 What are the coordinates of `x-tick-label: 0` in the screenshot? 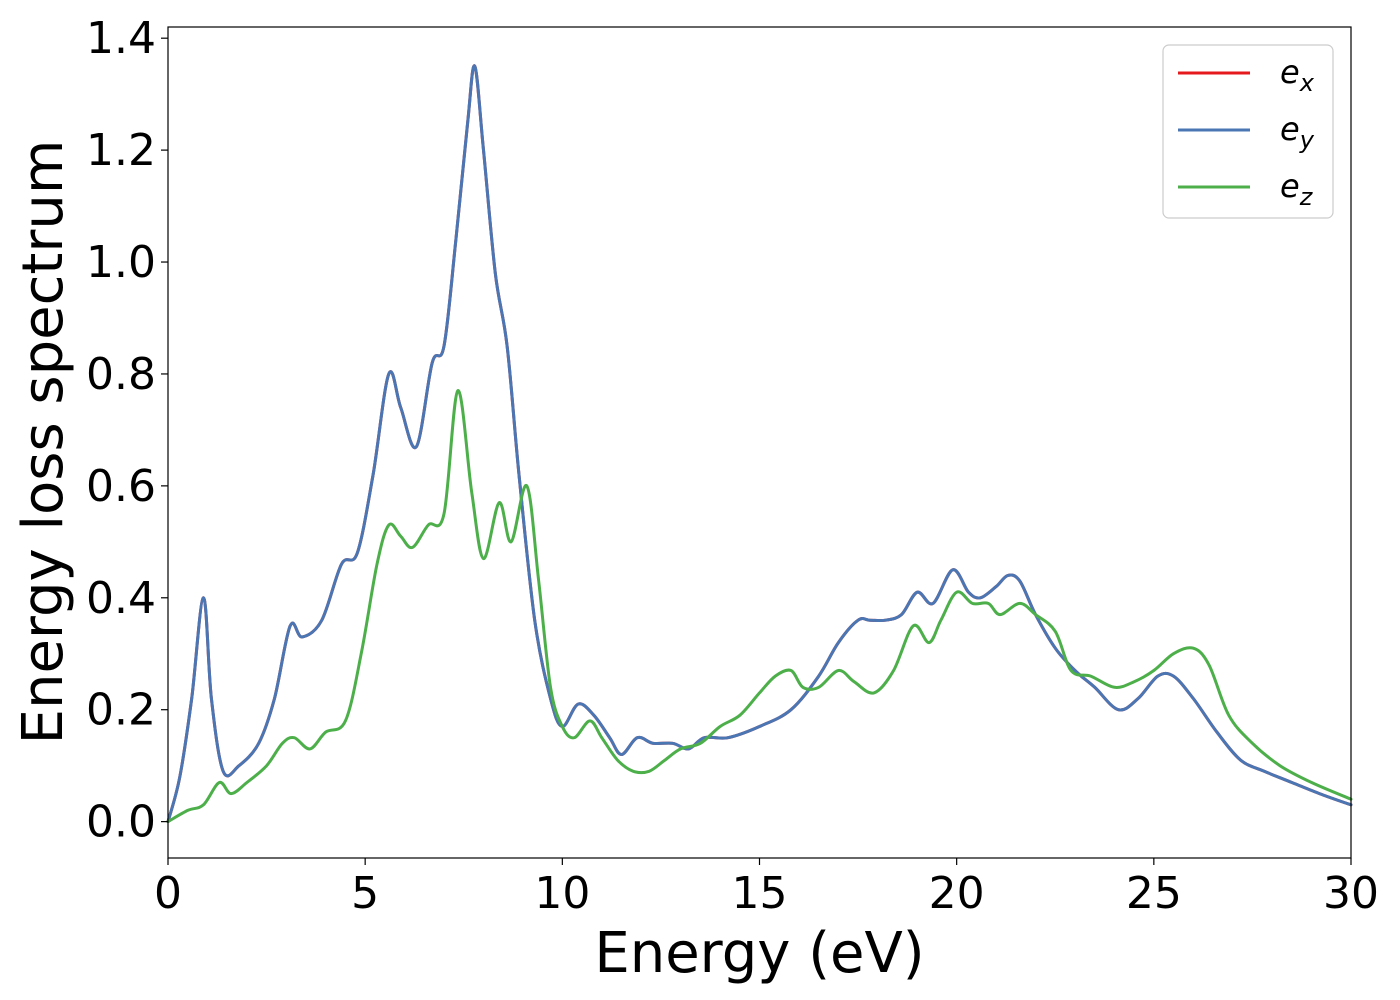 It's located at (168, 893).